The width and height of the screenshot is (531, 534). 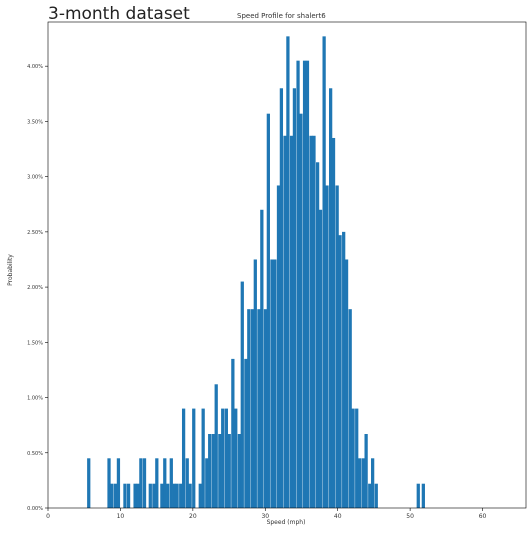 I want to click on header: 3-month dataset, so click(x=119, y=14).